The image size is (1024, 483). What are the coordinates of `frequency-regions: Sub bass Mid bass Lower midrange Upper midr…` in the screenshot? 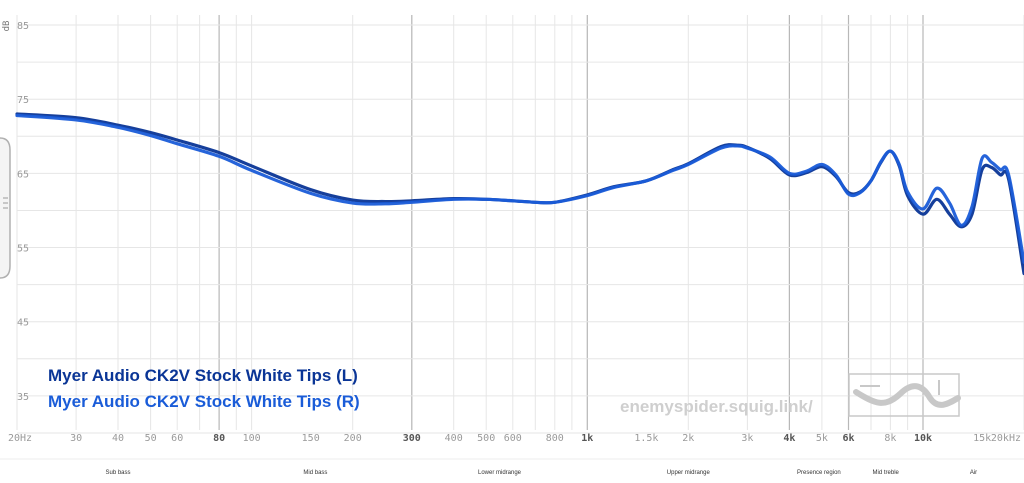 It's located at (541, 473).